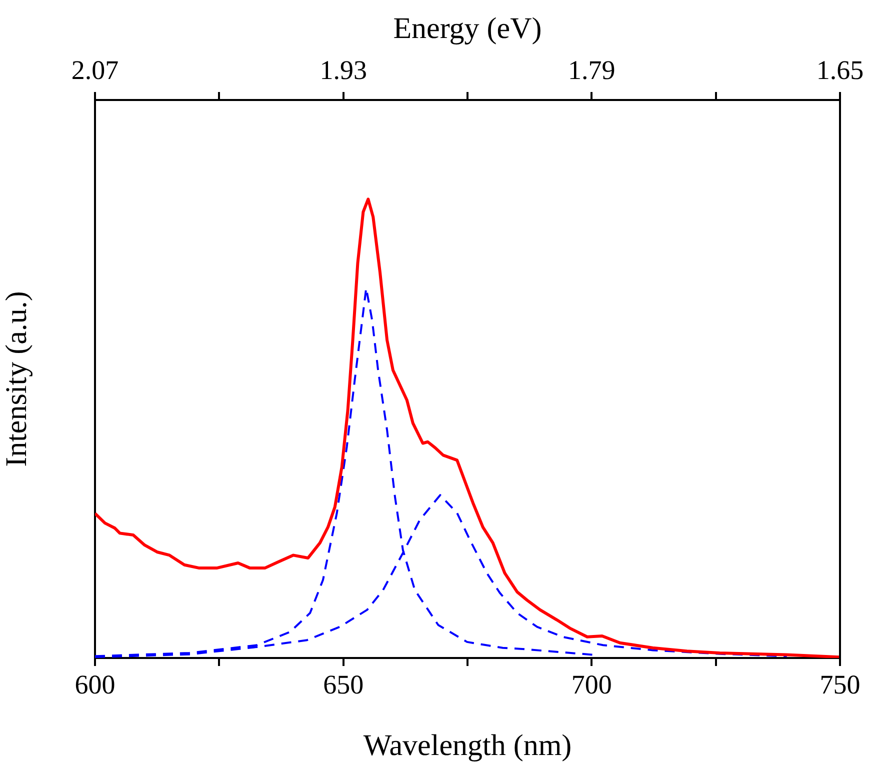 The width and height of the screenshot is (873, 769). What do you see at coordinates (16, 379) in the screenshot?
I see `y-axis-title: Intensity (a.u.)` at bounding box center [16, 379].